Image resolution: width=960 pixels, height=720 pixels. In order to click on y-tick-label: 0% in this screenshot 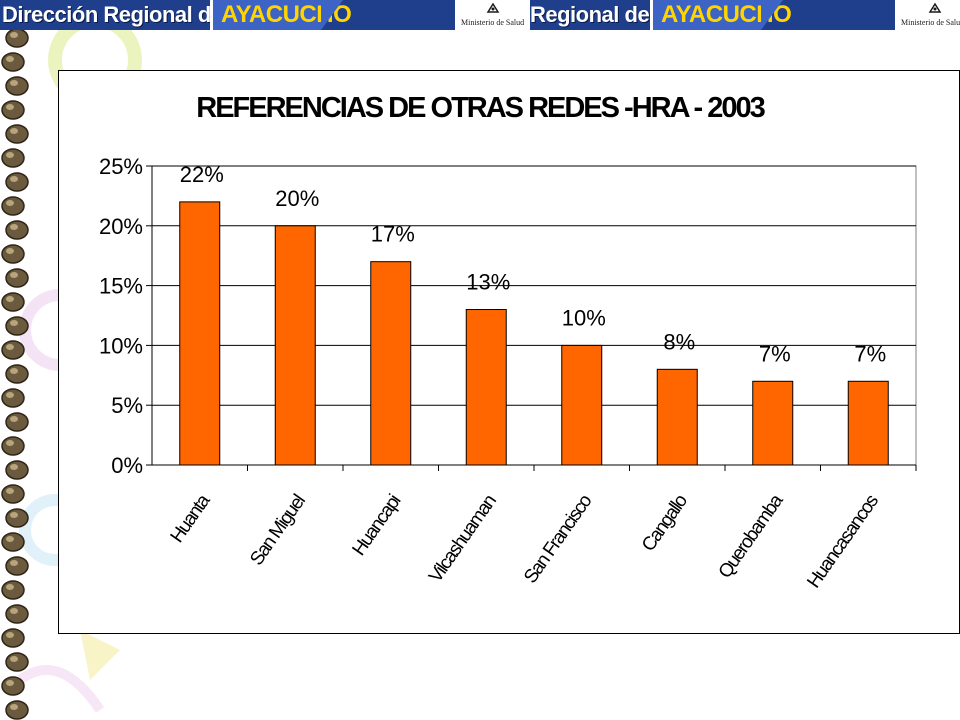, I will do `click(127, 465)`.